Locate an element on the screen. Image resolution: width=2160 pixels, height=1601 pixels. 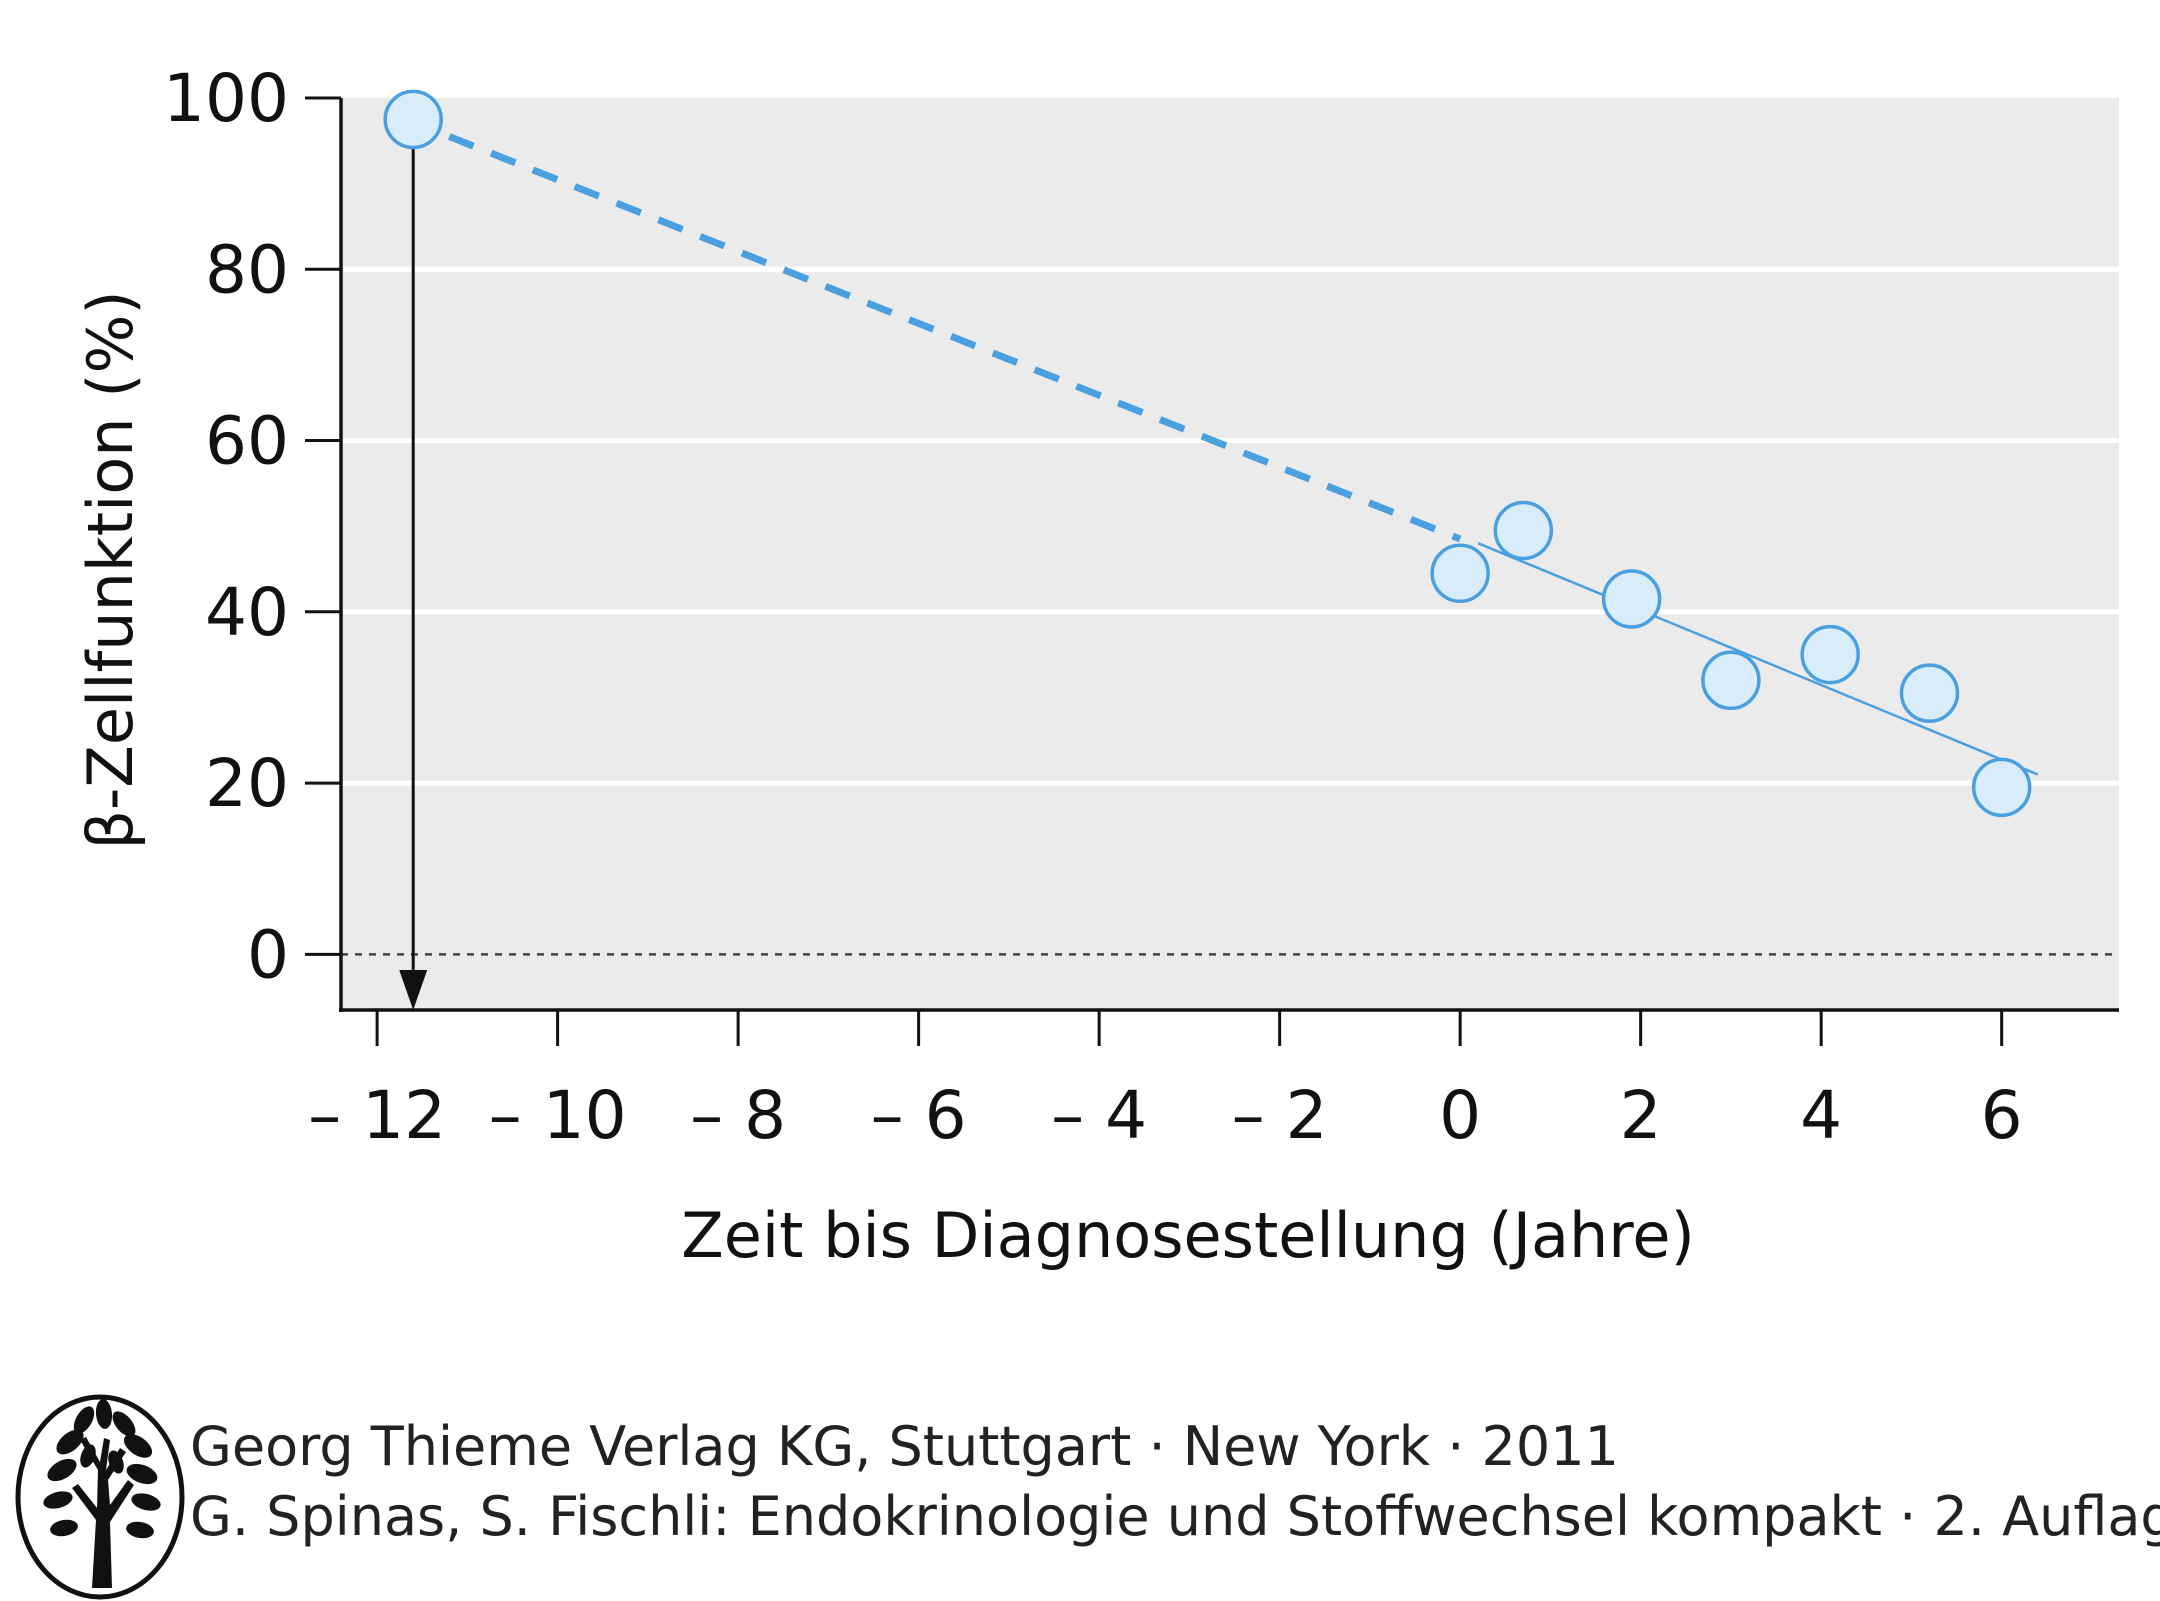
x-tick-label: – 4 is located at coordinates (1099, 1115).